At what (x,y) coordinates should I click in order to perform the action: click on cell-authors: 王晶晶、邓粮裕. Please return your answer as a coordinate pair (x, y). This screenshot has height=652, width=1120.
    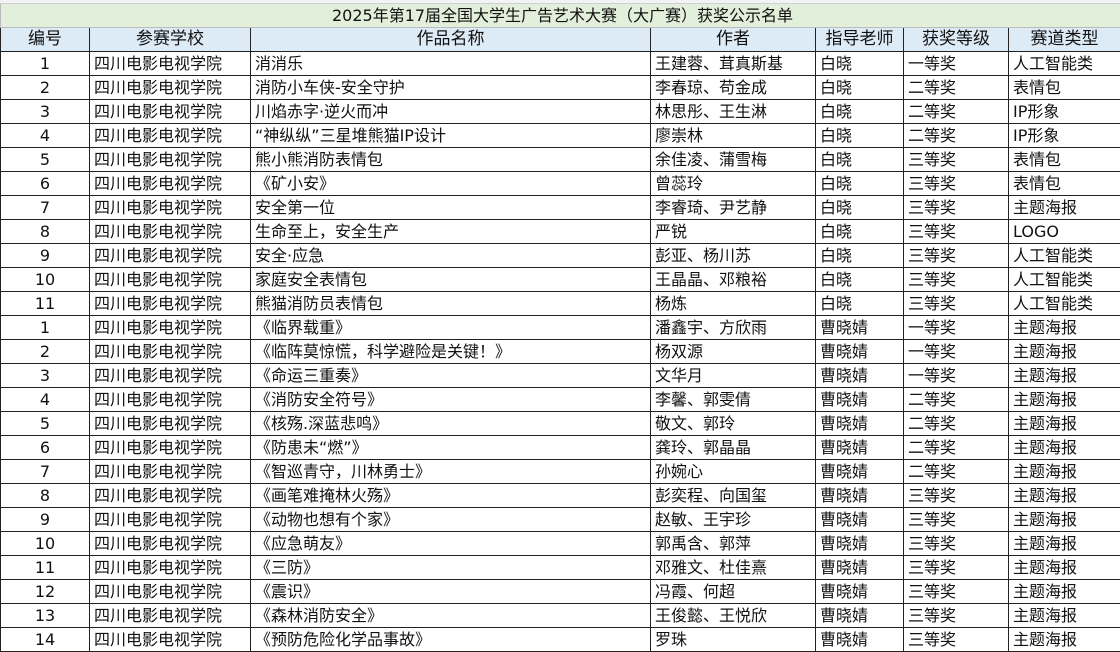
    Looking at the image, I should click on (733, 280).